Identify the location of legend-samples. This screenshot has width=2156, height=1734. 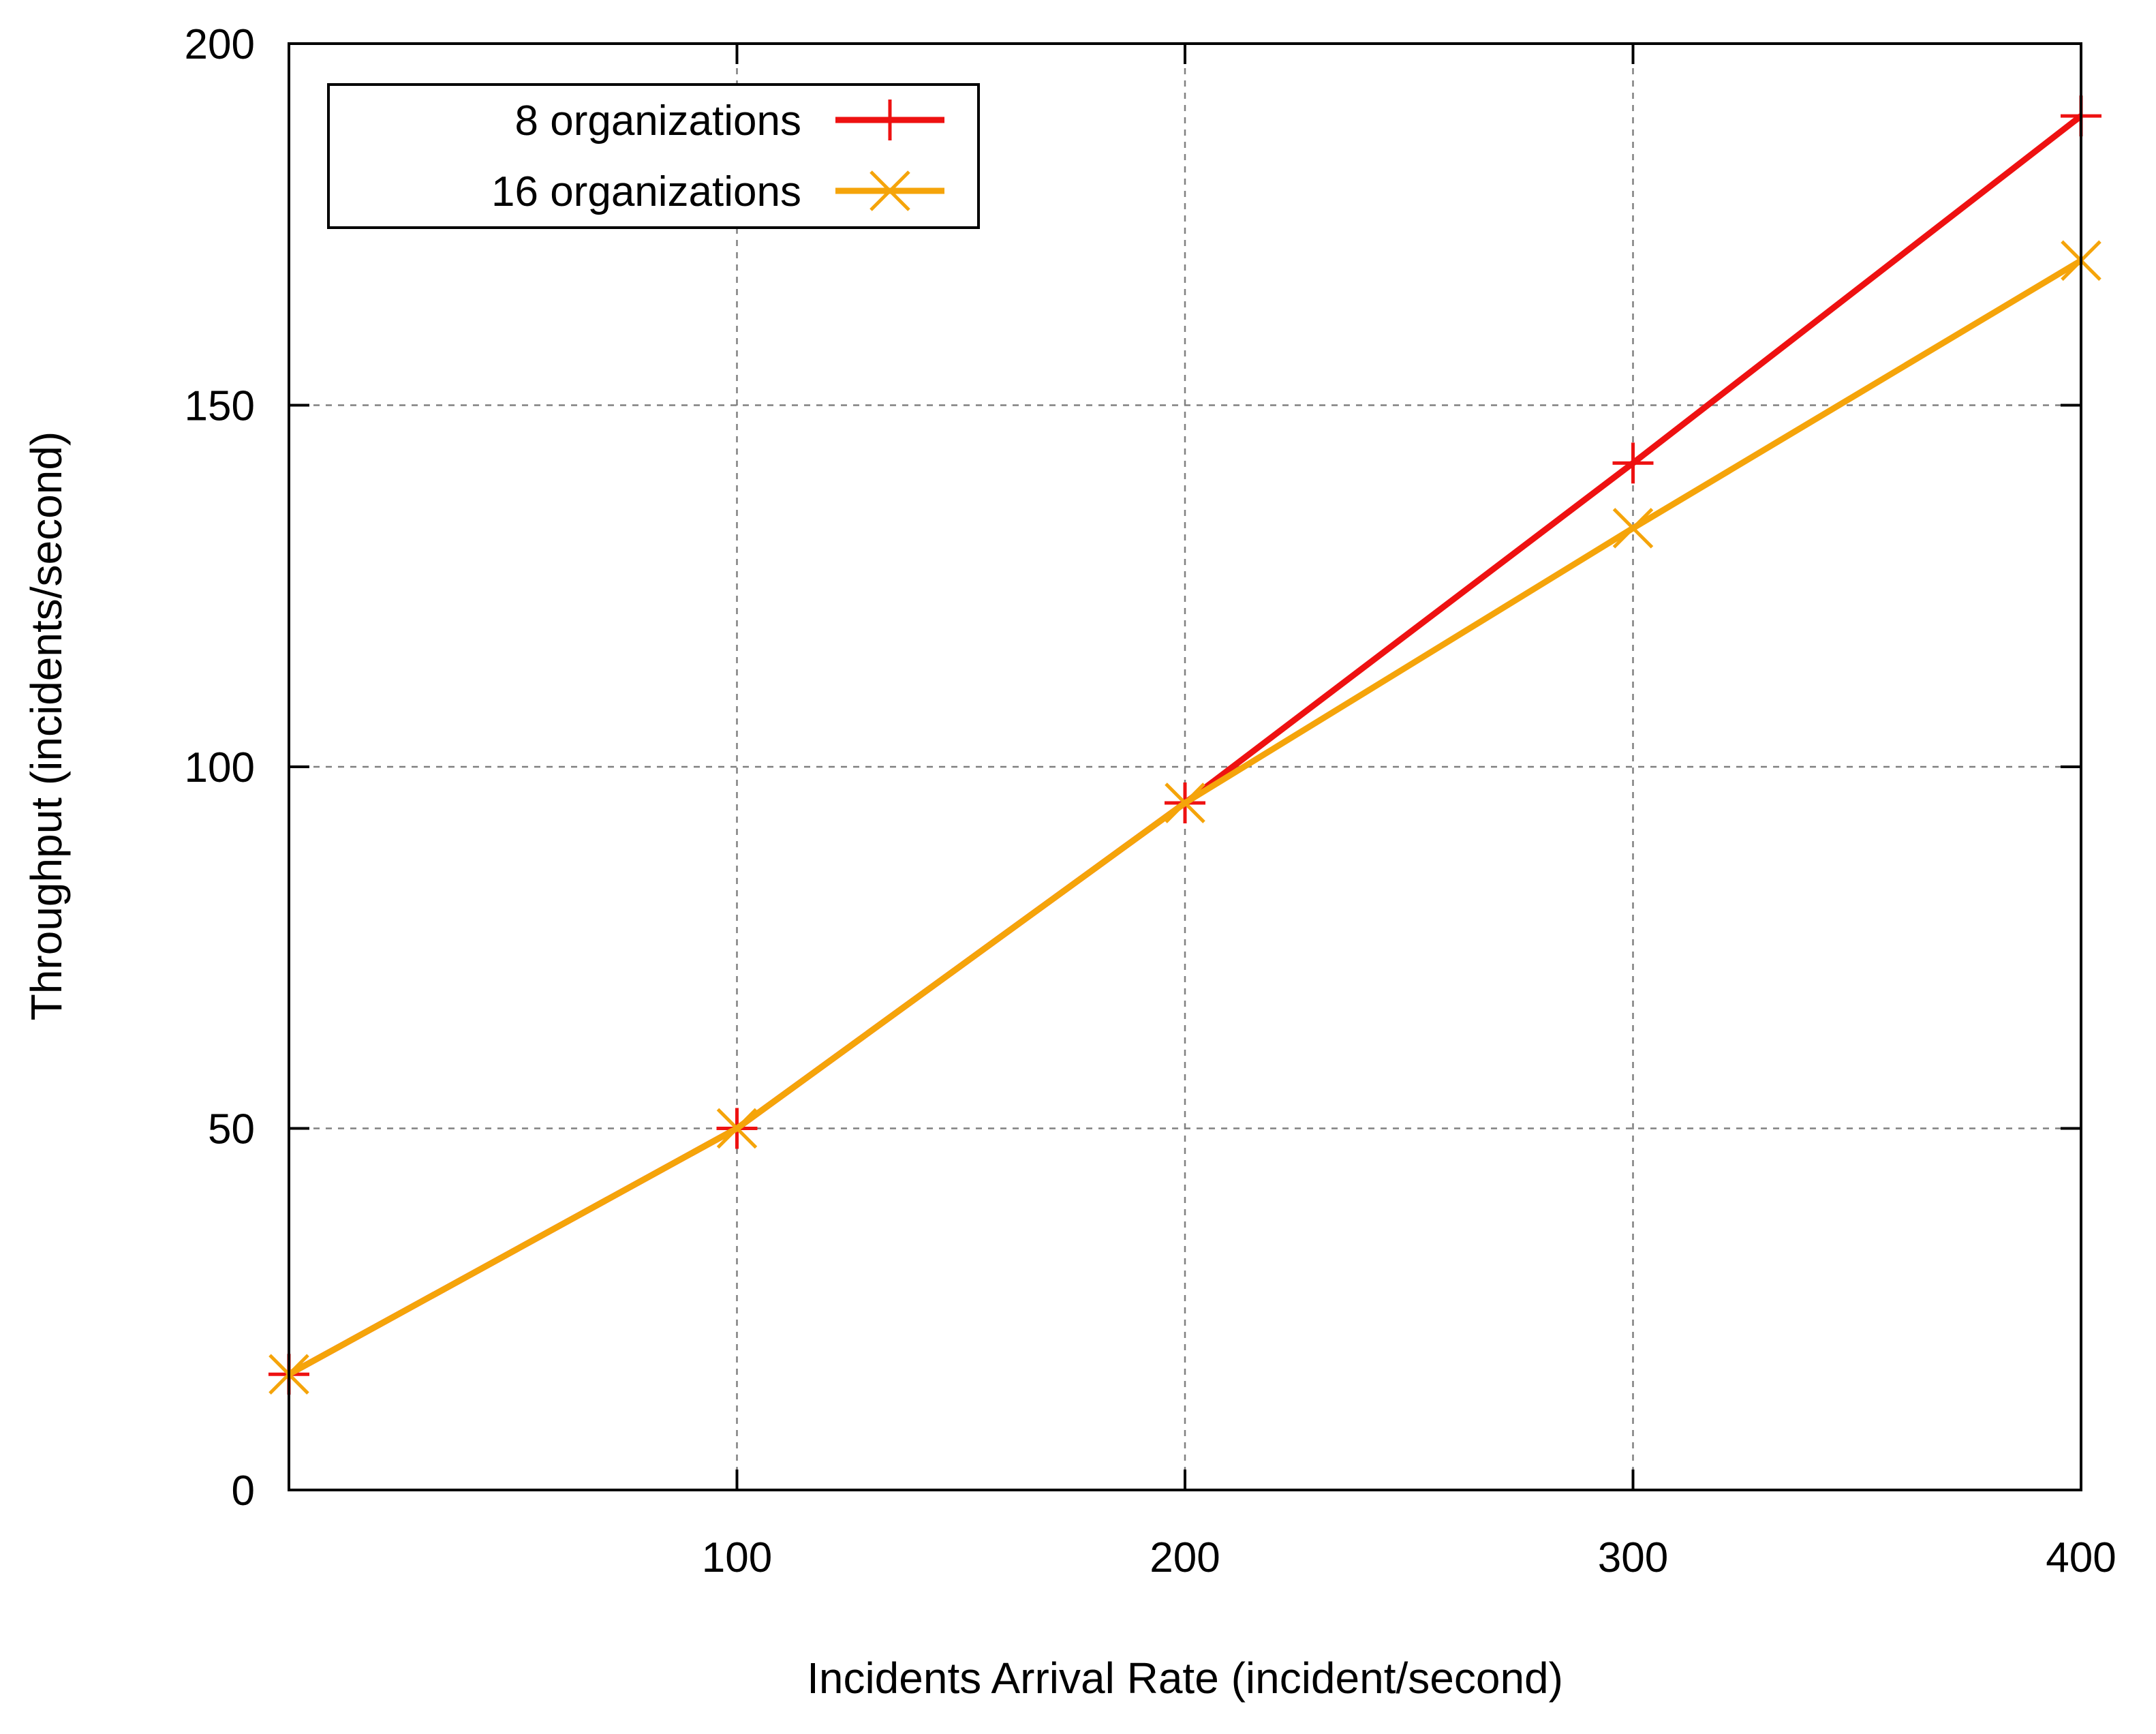
(889, 155).